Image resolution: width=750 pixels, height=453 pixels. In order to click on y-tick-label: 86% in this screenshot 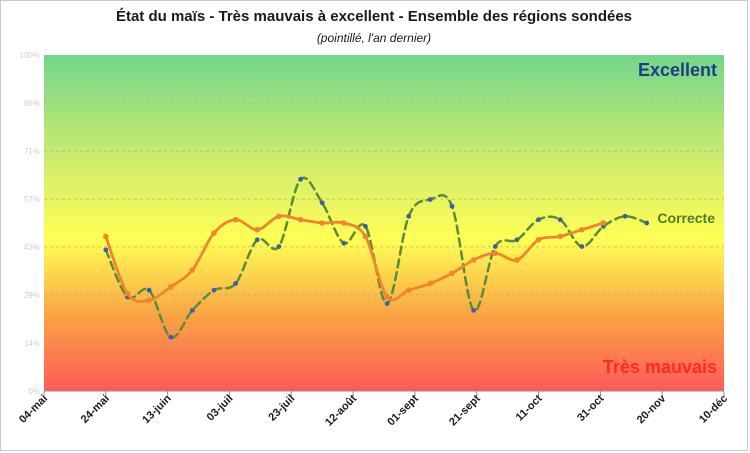, I will do `click(32, 103)`.